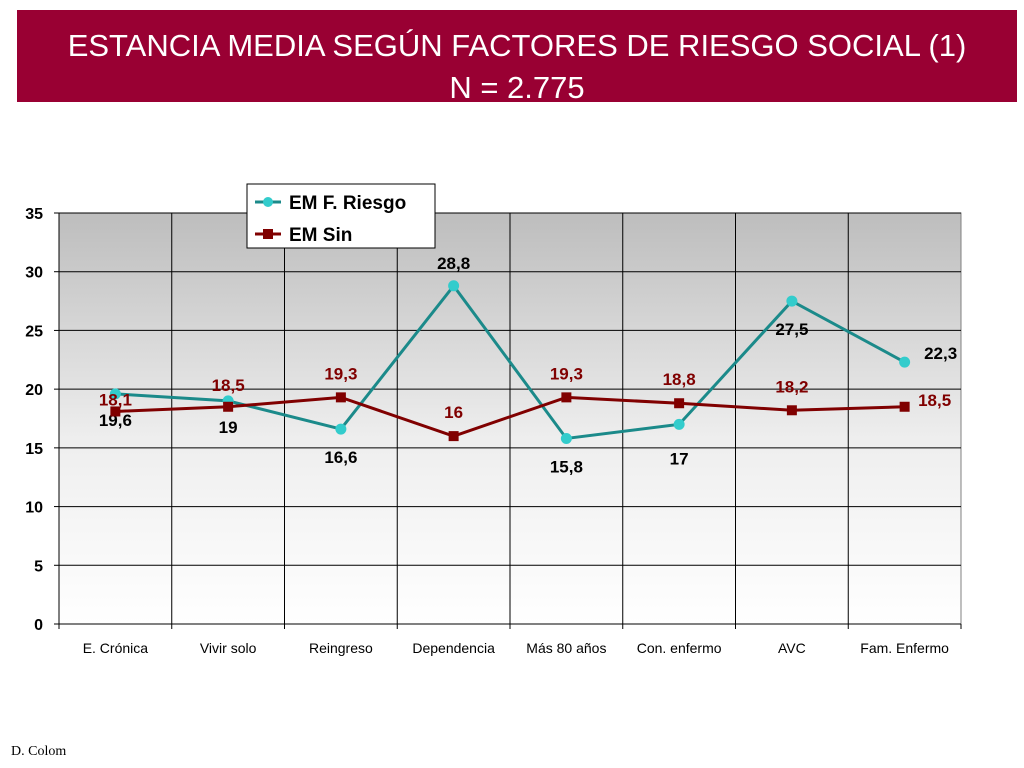  I want to click on footer-credit: D. Colom, so click(39, 751).